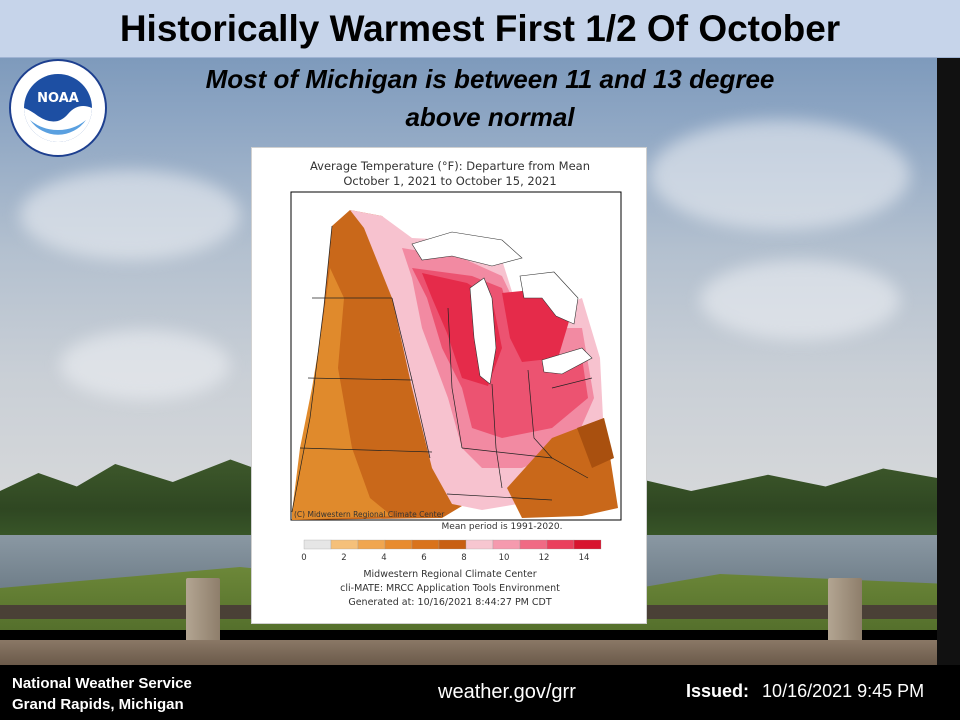  What do you see at coordinates (483, 331) in the screenshot?
I see `lake-michigan` at bounding box center [483, 331].